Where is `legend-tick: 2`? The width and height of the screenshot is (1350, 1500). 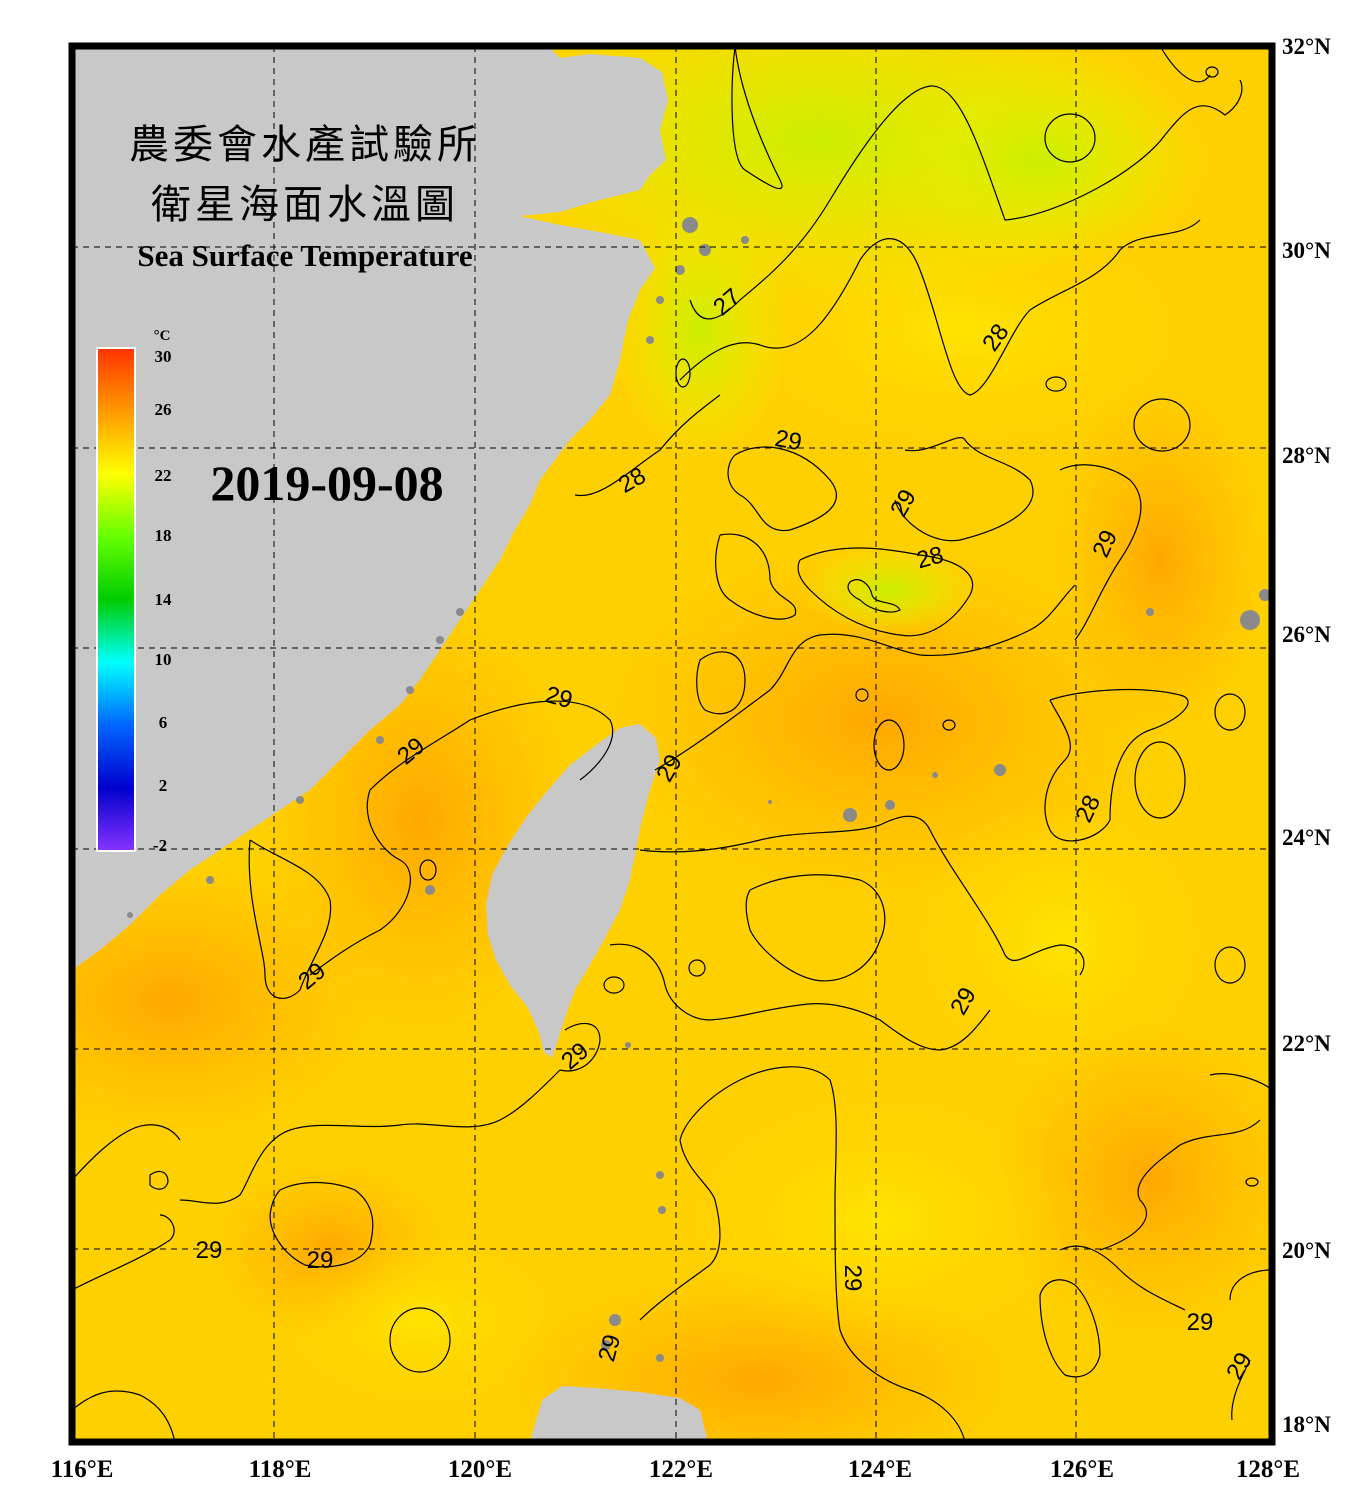 legend-tick: 2 is located at coordinates (163, 785).